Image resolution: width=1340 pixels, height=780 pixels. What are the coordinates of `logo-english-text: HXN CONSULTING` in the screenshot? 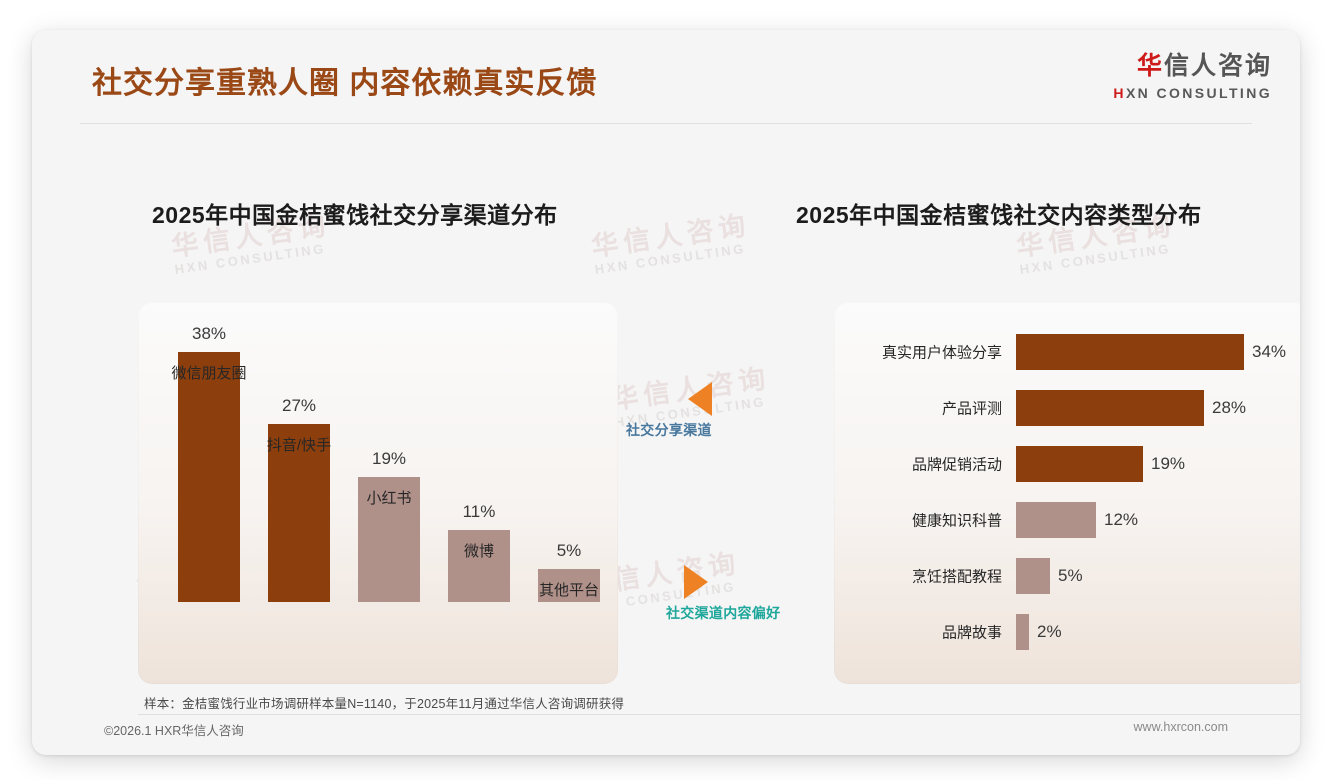 It's located at (1192, 93).